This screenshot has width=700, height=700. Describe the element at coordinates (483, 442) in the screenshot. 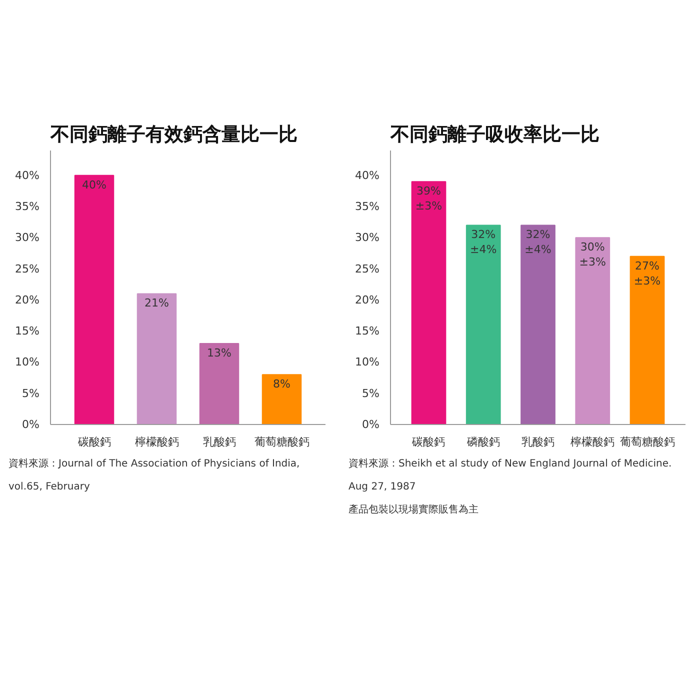

I see `x-tick-label: 磷酸鈣` at that location.